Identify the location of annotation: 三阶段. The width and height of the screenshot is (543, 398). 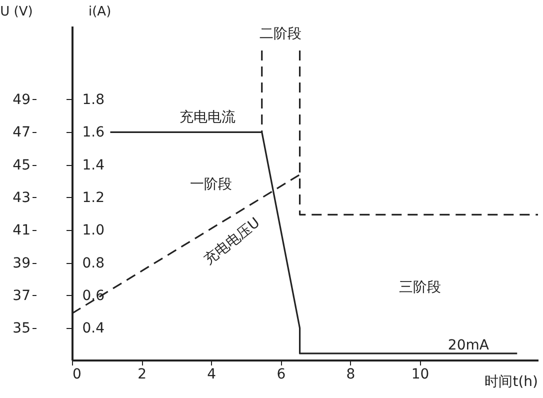
(419, 287).